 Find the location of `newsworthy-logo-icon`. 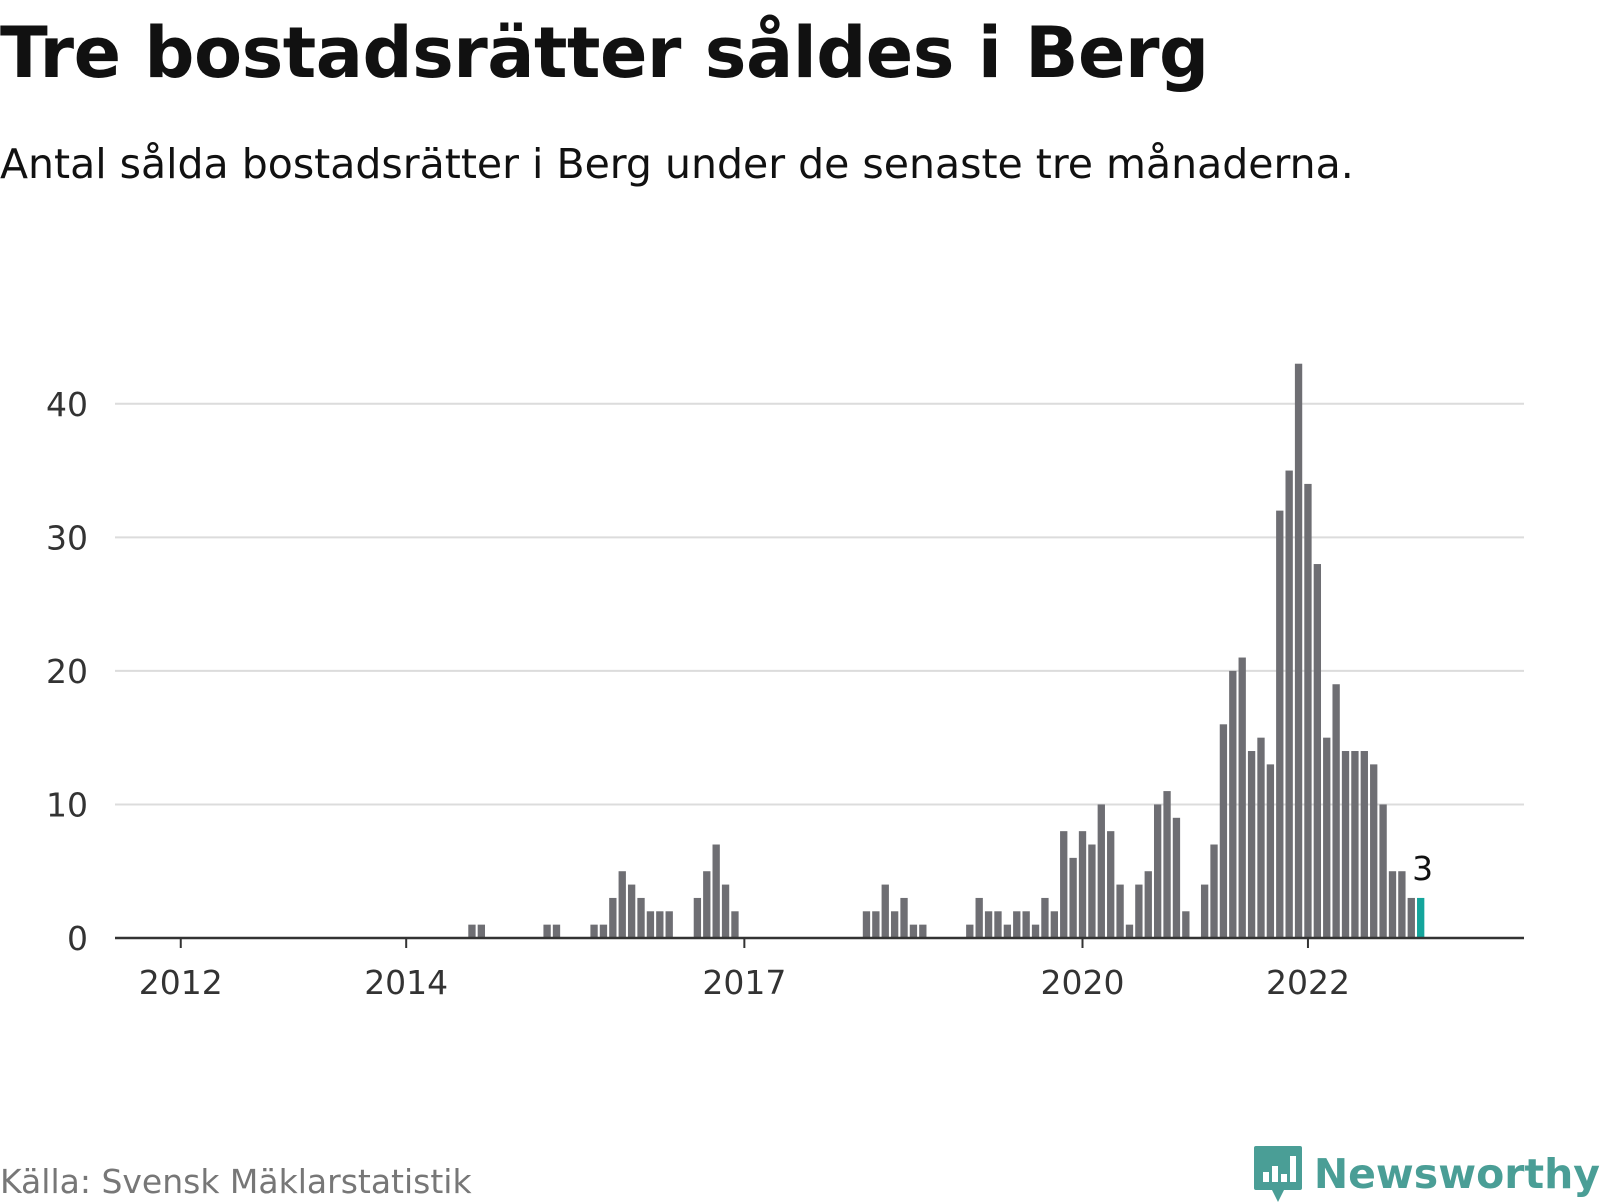

newsworthy-logo-icon is located at coordinates (1277, 1174).